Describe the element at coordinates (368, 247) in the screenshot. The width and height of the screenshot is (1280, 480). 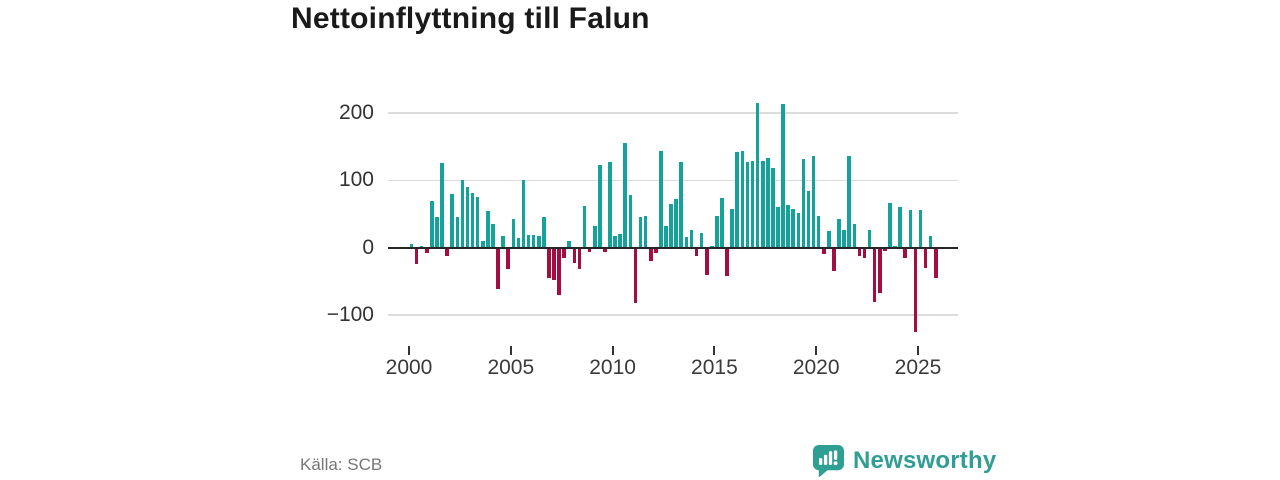
I see `y-axis-label-0: 0` at that location.